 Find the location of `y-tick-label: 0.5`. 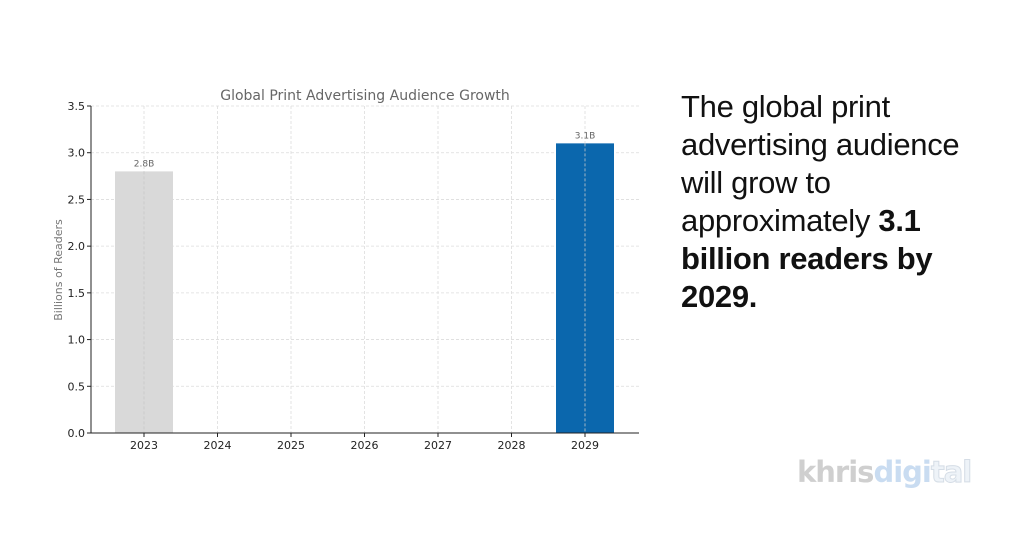

y-tick-label: 0.5 is located at coordinates (77, 386).